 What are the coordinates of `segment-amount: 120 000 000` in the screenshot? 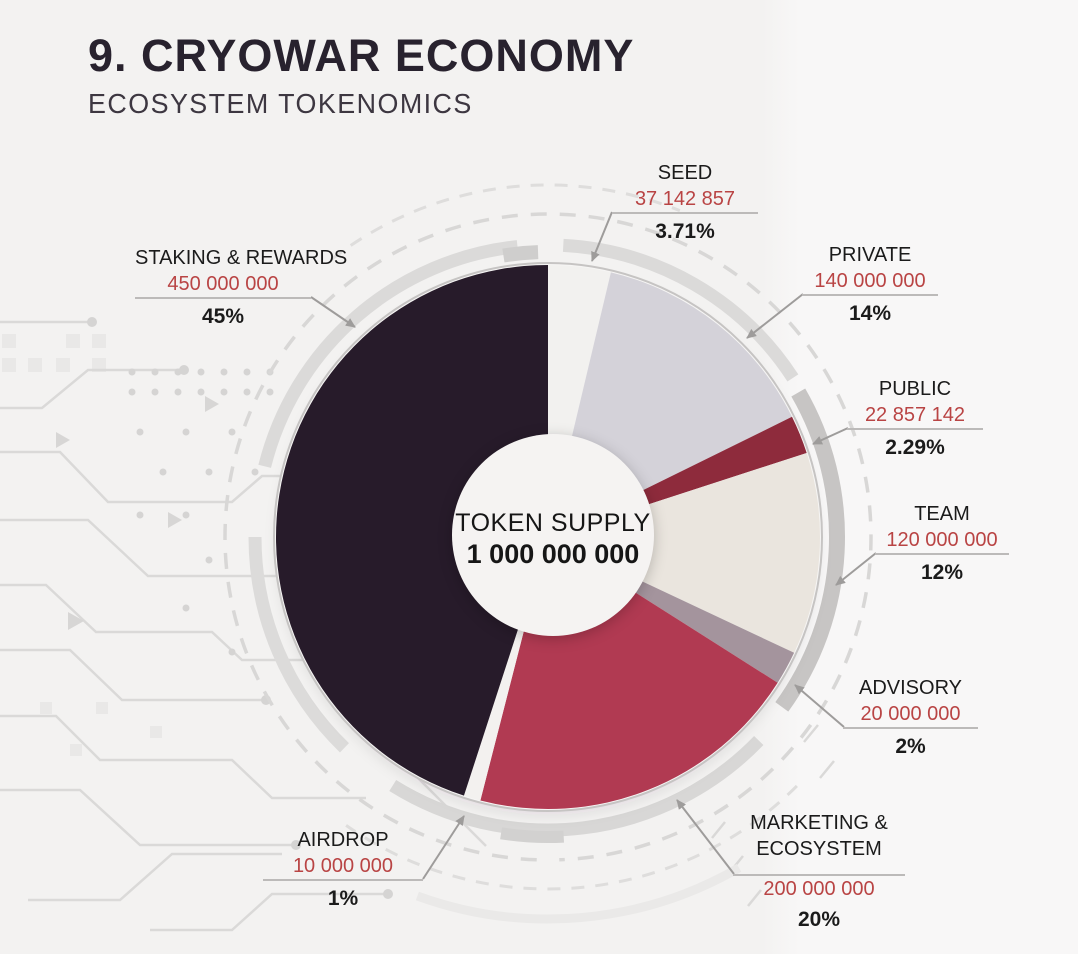 It's located at (942, 540).